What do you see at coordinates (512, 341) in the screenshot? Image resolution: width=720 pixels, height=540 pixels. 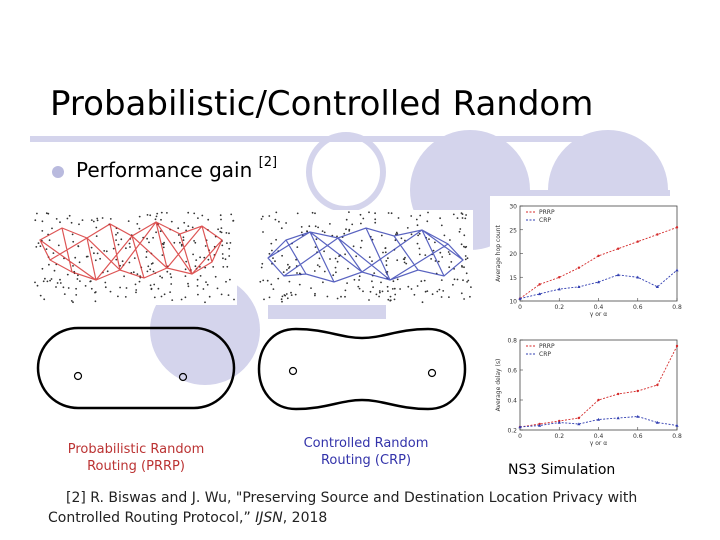 I see `y-tick-label: 0.8` at bounding box center [512, 341].